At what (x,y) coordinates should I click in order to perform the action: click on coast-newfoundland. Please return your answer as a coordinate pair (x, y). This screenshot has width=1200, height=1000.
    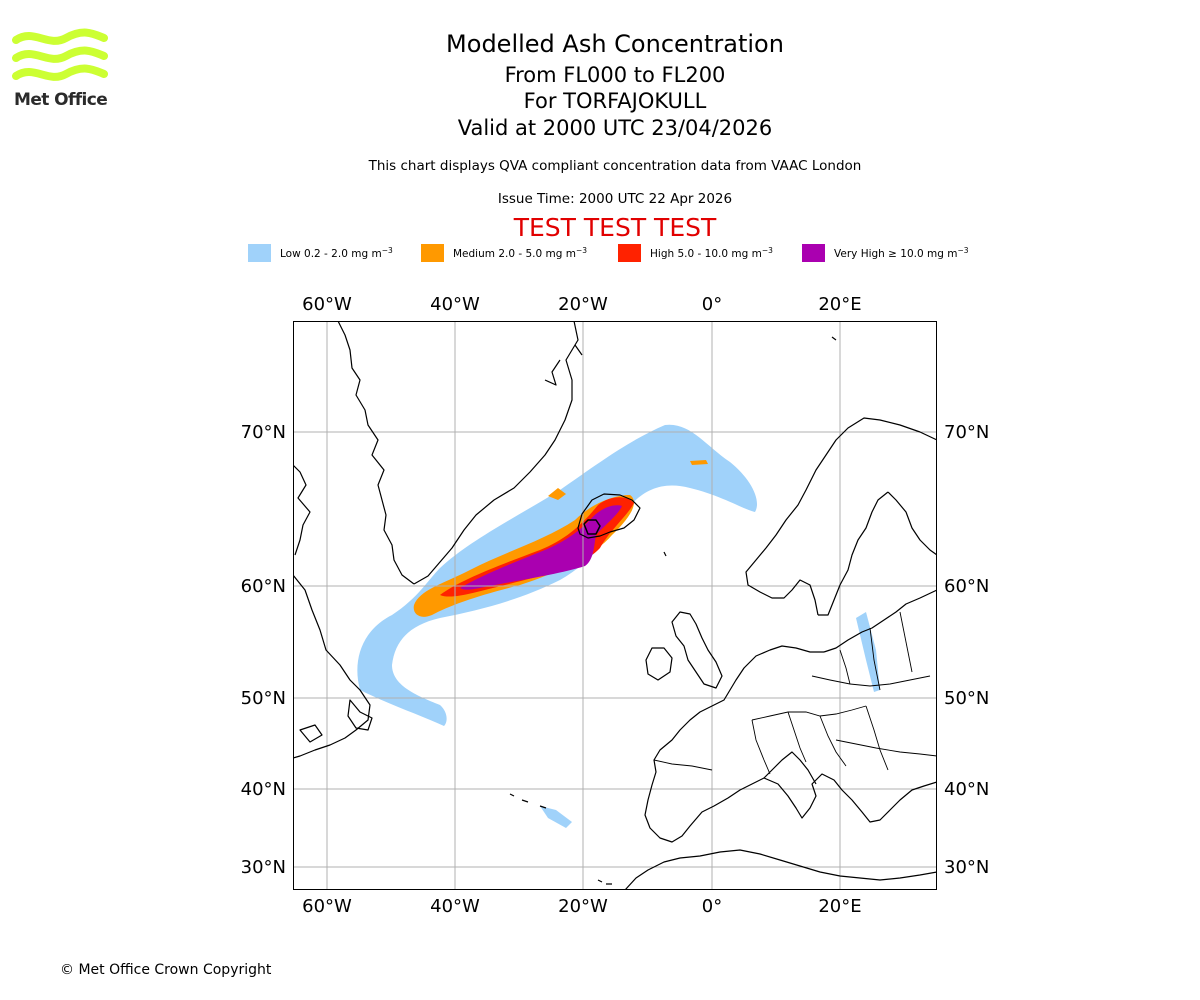
    Looking at the image, I should click on (360, 715).